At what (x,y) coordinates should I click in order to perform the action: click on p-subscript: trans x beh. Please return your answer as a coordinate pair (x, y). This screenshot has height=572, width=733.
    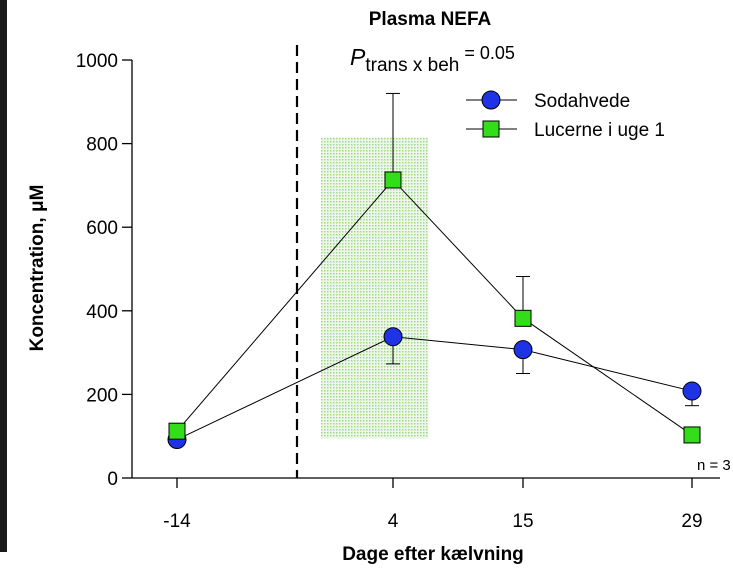
    Looking at the image, I should click on (412, 65).